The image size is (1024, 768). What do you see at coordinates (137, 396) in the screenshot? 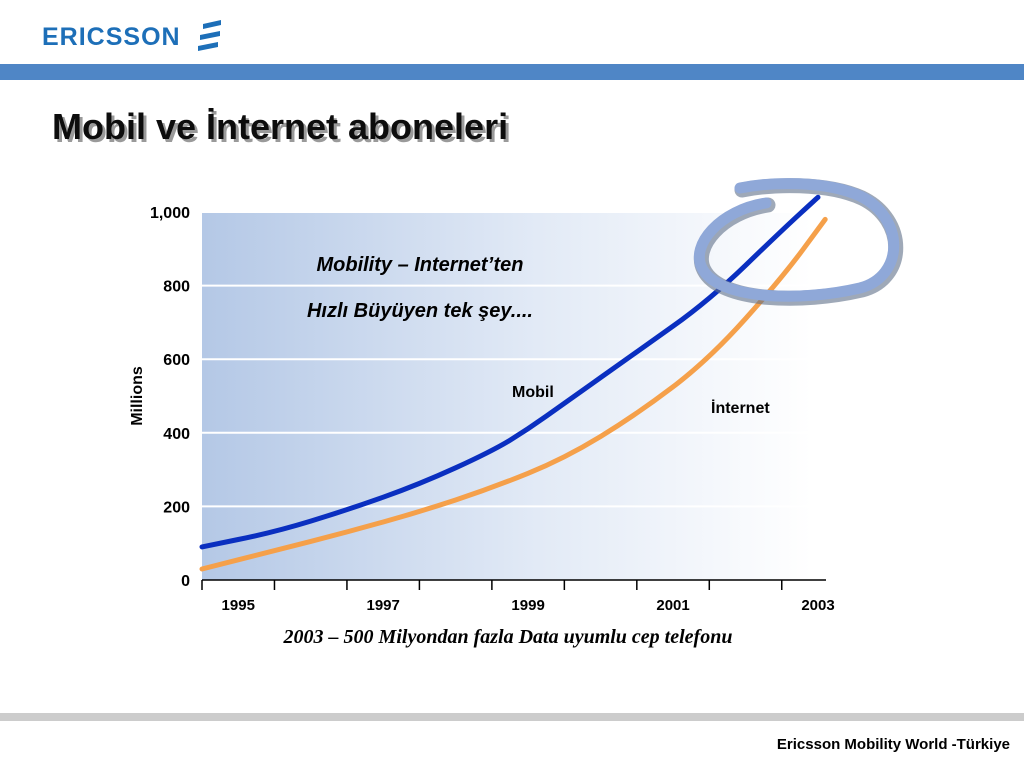
I see `y-axis-label: Millions` at bounding box center [137, 396].